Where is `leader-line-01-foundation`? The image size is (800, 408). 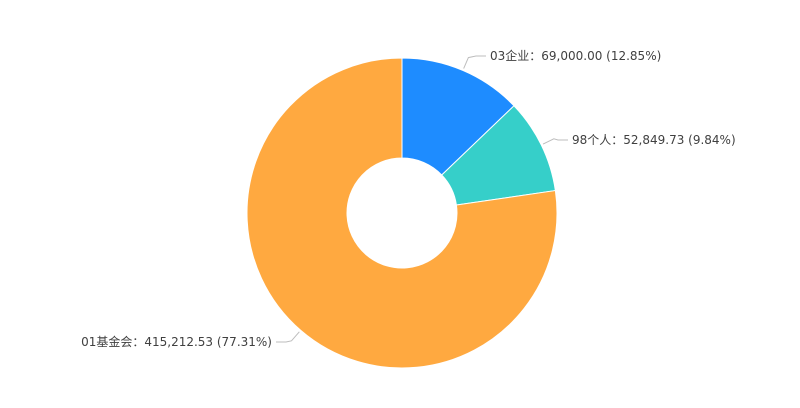 leader-line-01-foundation is located at coordinates (288, 337).